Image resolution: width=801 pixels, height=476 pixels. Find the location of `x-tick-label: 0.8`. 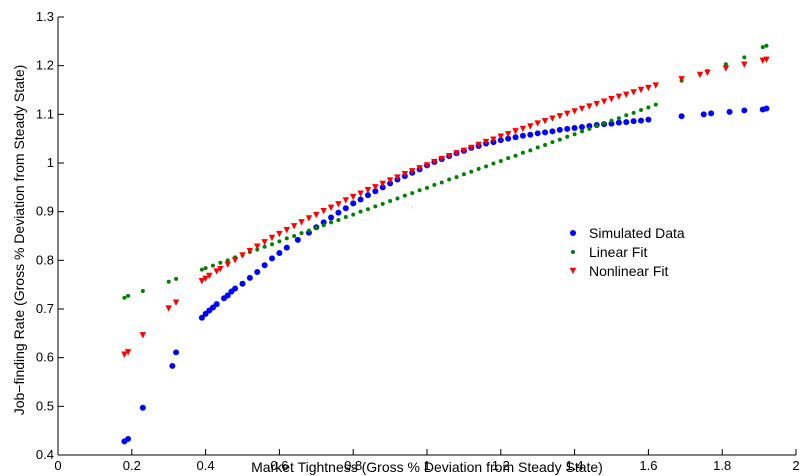

x-tick-label: 0.8 is located at coordinates (353, 465).